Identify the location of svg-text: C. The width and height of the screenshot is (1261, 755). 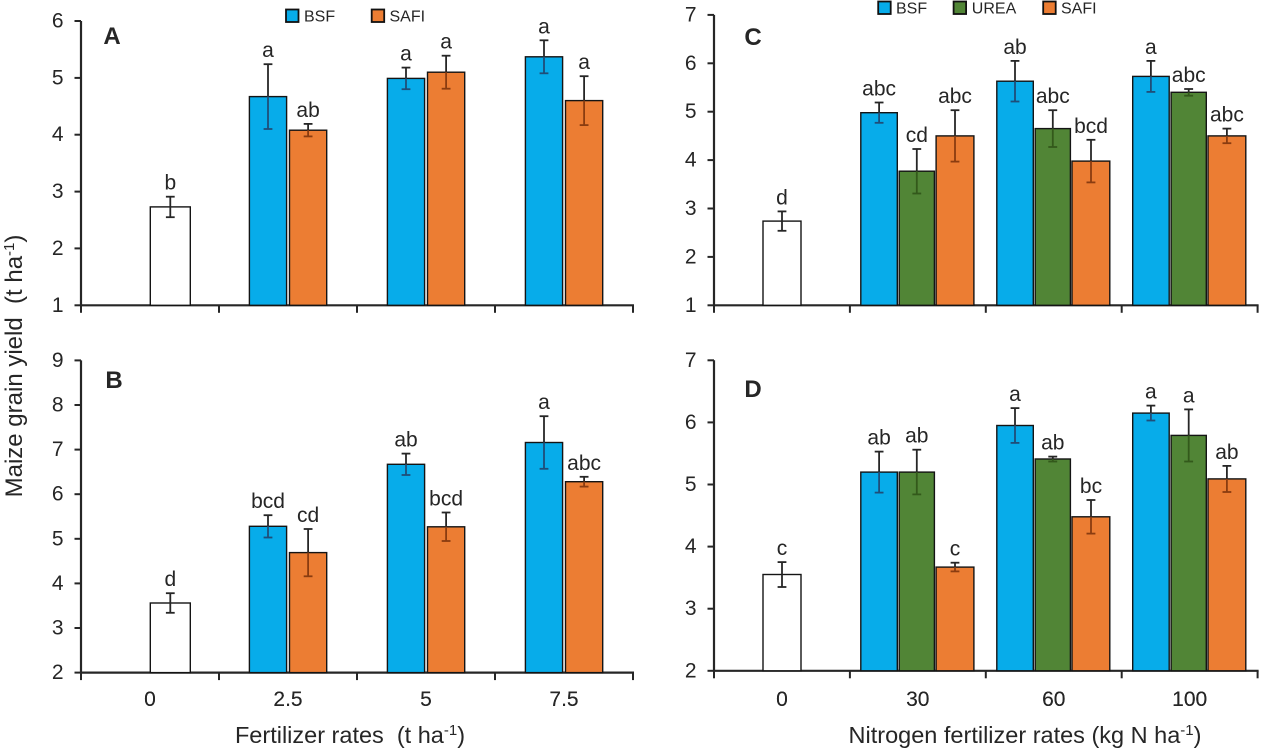
(752, 37).